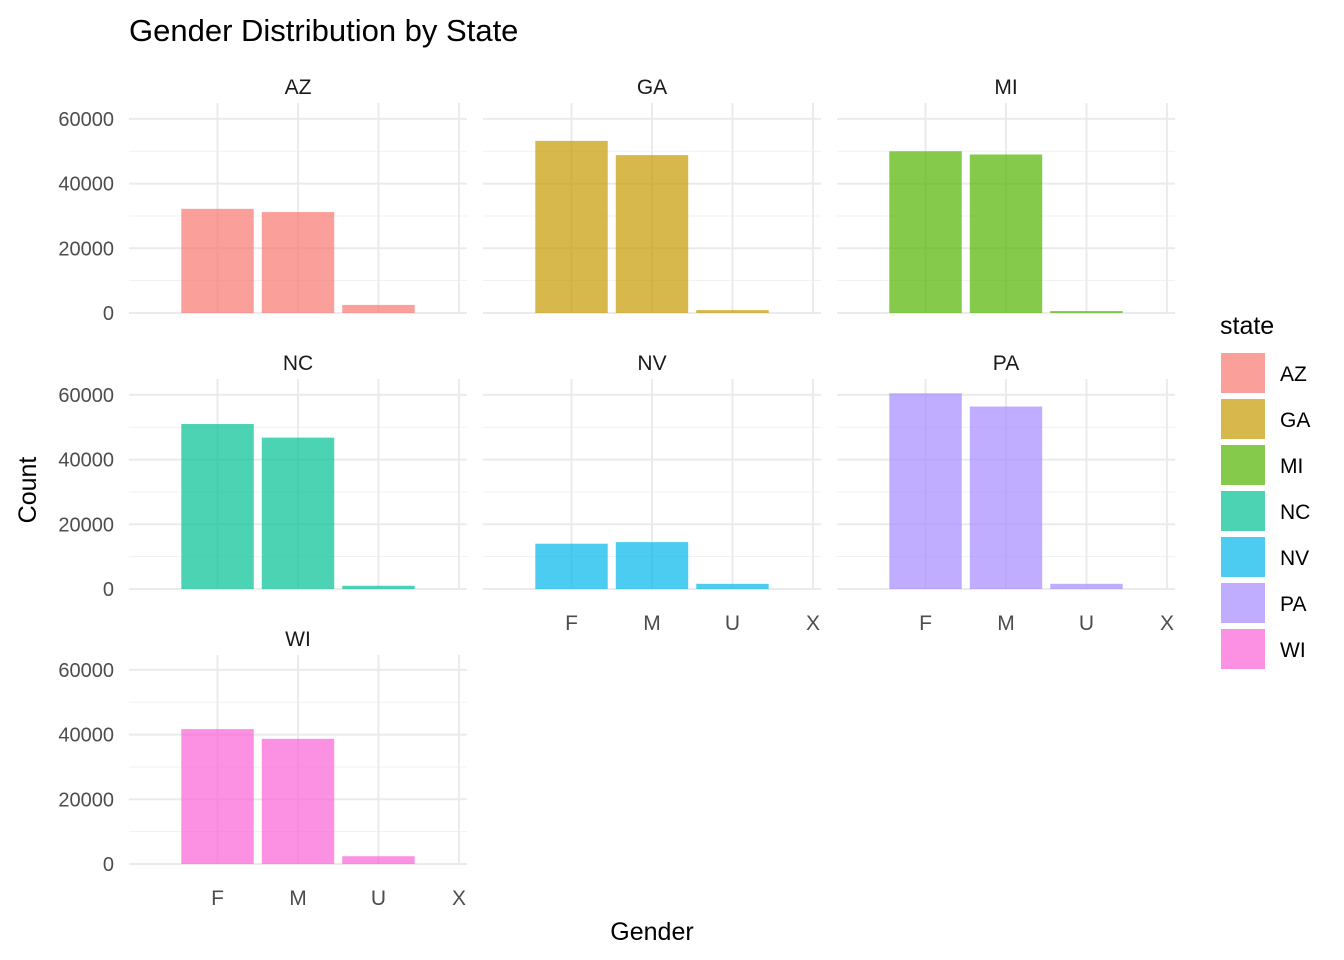 This screenshot has width=1344, height=960. What do you see at coordinates (651, 363) in the screenshot?
I see `facet-strip-label-nv: NV` at bounding box center [651, 363].